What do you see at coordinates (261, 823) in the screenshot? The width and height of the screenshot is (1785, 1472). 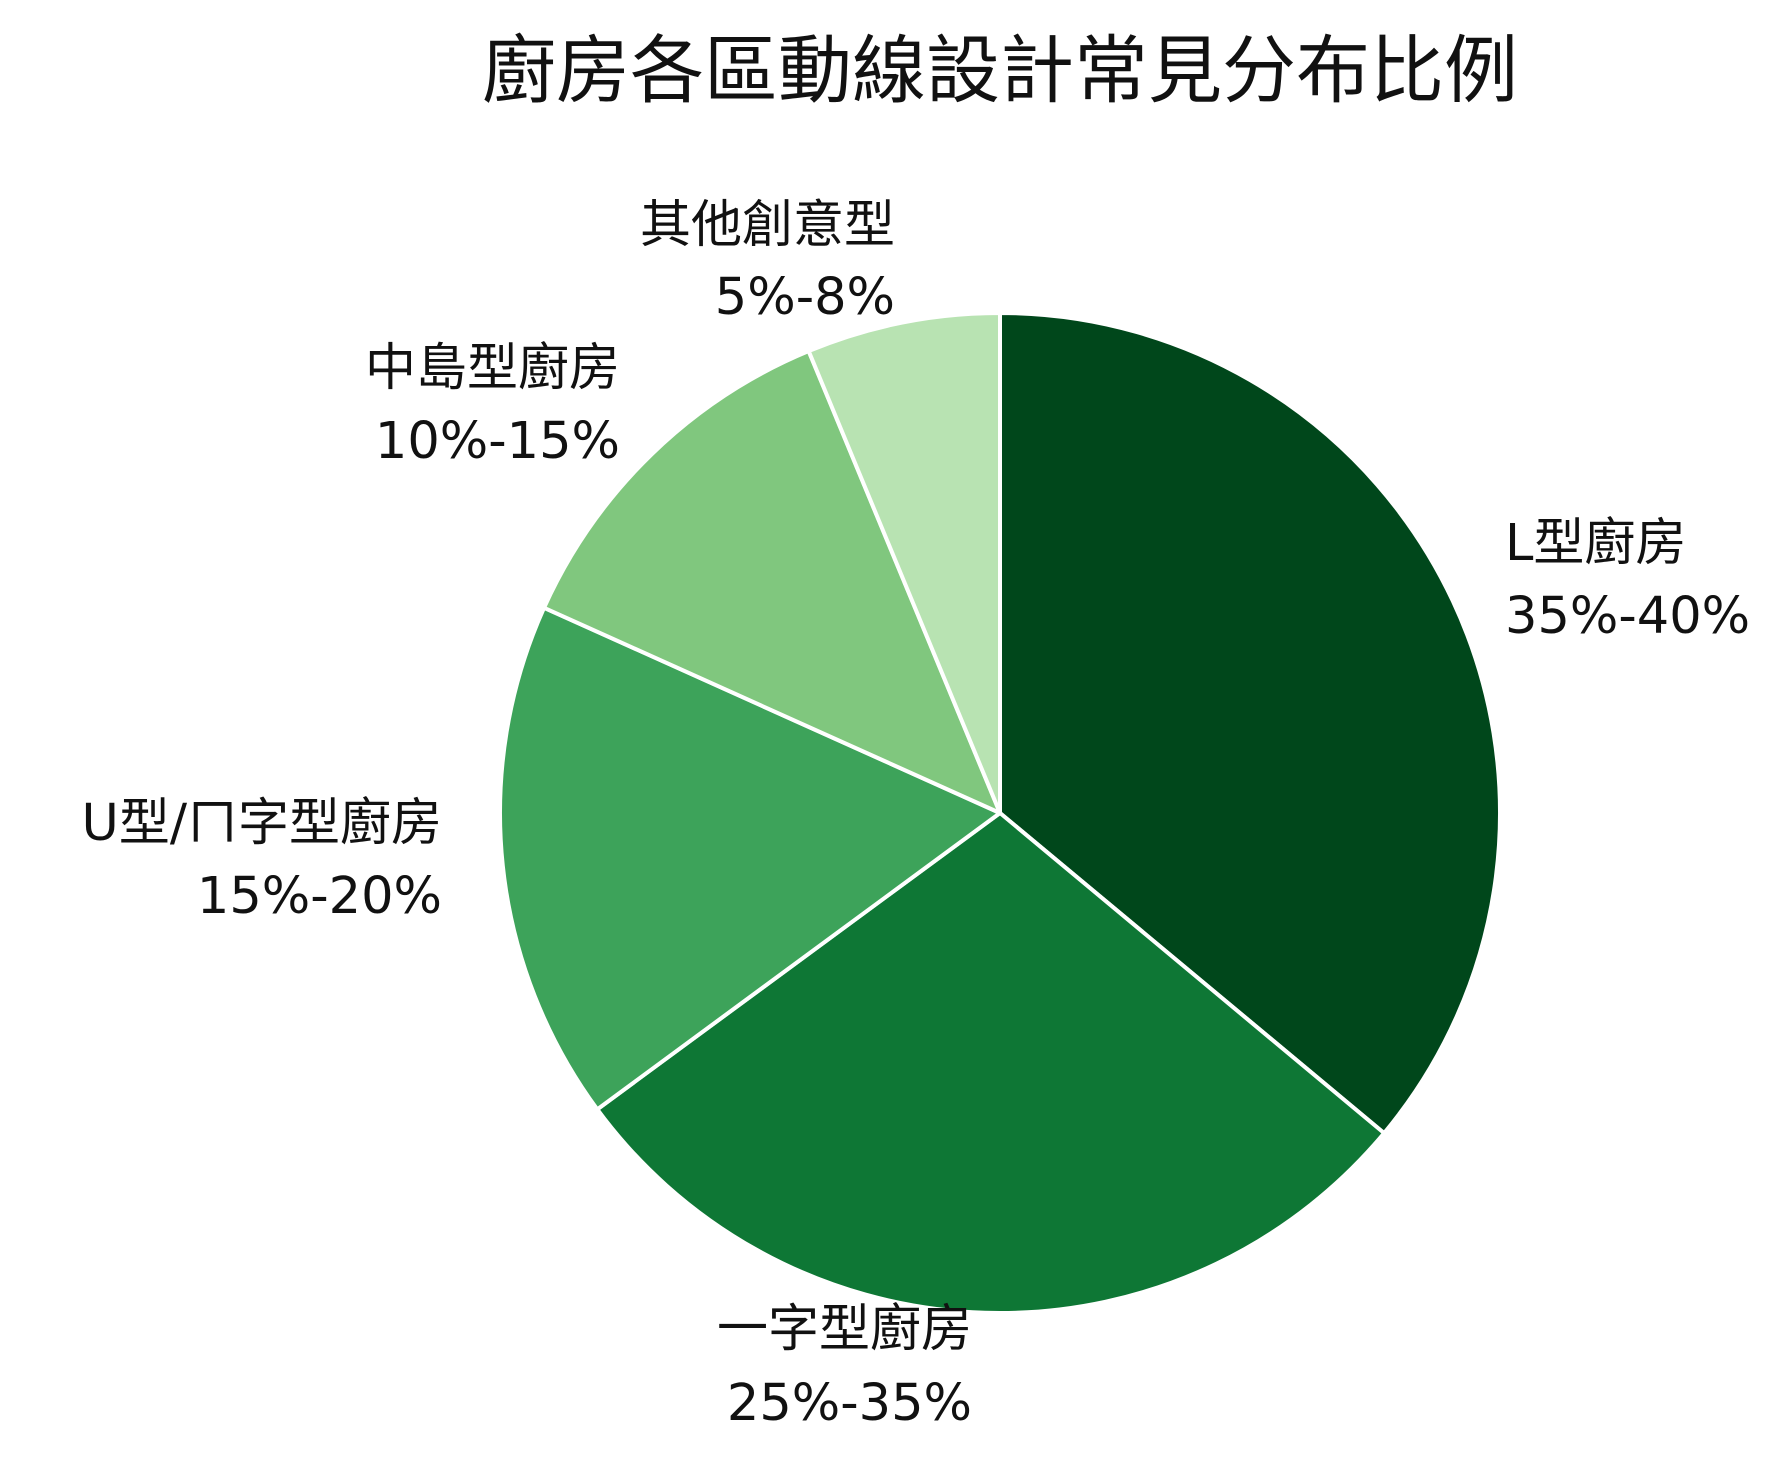 I see `slice-label-name-3: U型/ㄇ字型廚房` at bounding box center [261, 823].